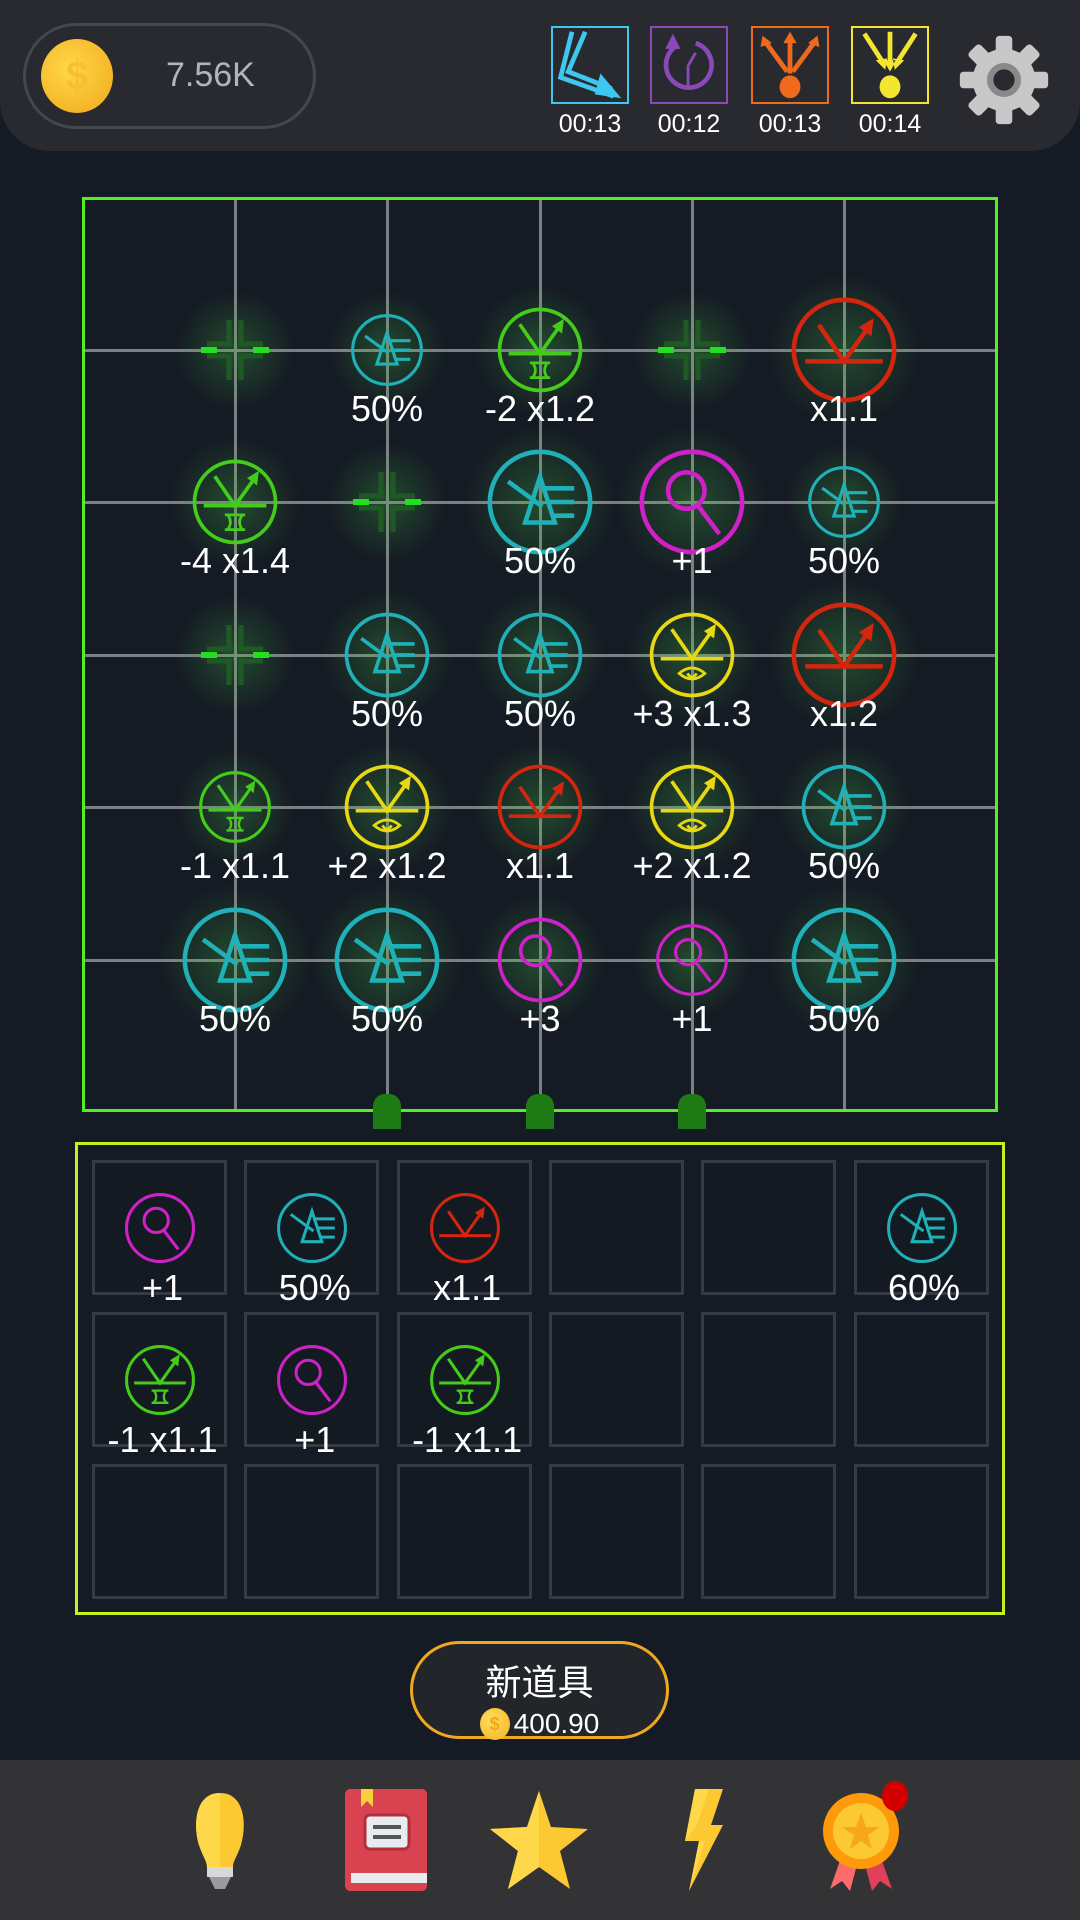 The height and width of the screenshot is (1920, 1080). I want to click on new-item-label: 新道具, so click(539, 1682).